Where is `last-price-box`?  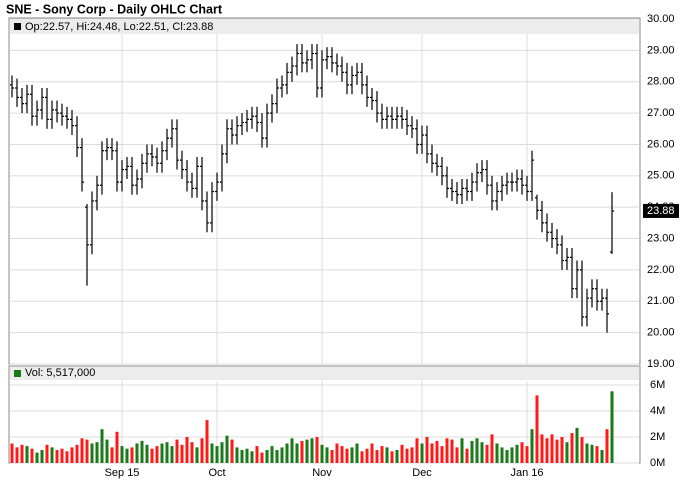
last-price-box is located at coordinates (661, 210).